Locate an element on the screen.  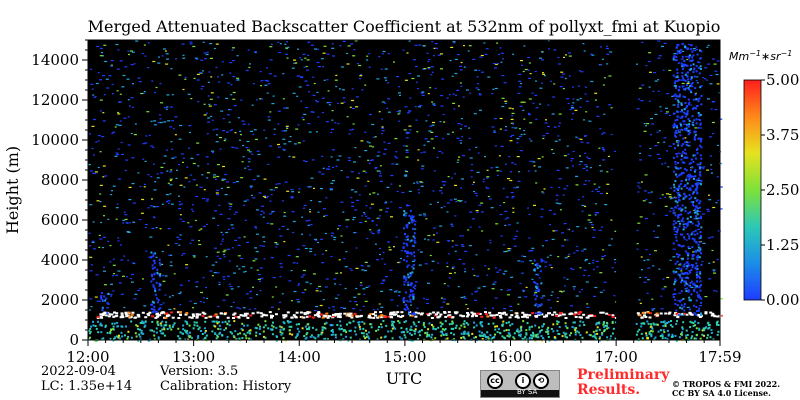
x-tick-label: 12:00 is located at coordinates (87, 357).